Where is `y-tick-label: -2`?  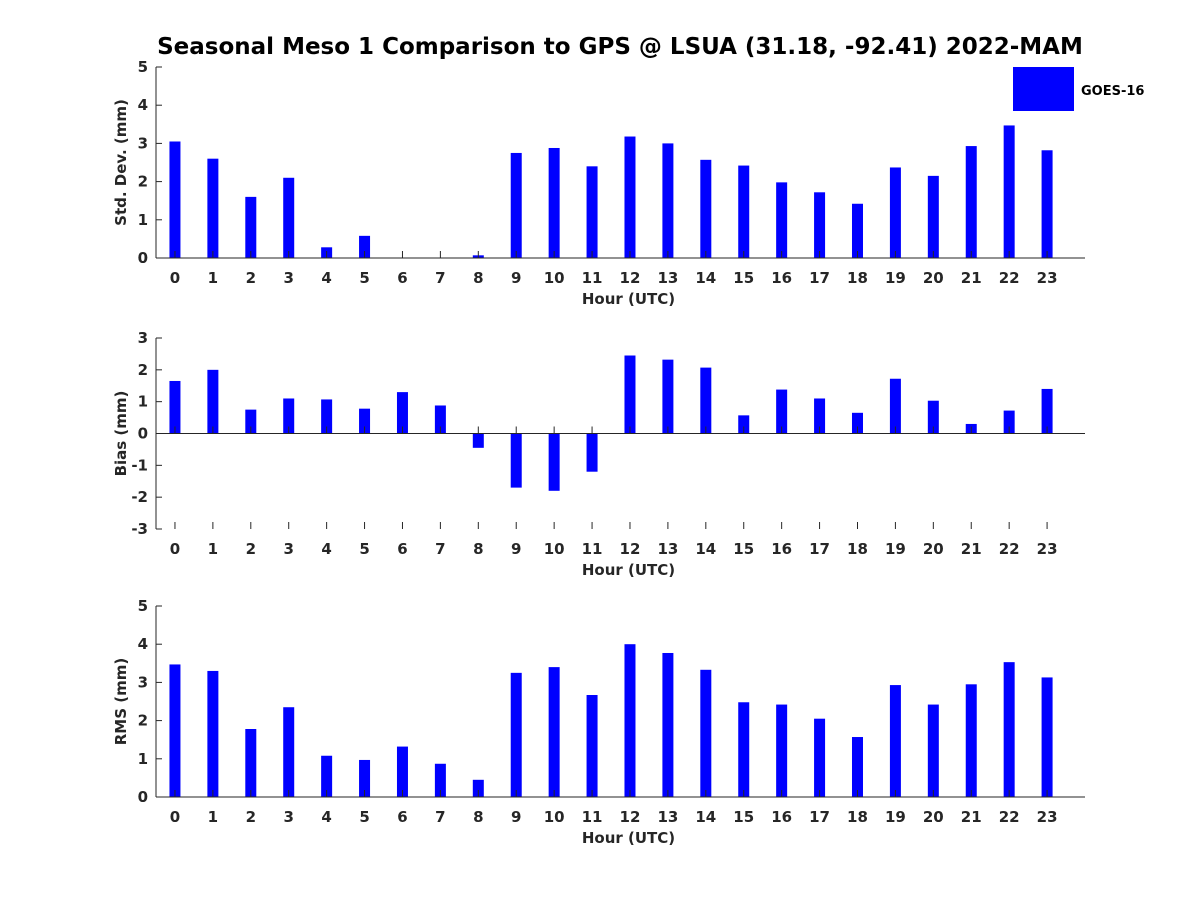
y-tick-label: -2 is located at coordinates (139, 497).